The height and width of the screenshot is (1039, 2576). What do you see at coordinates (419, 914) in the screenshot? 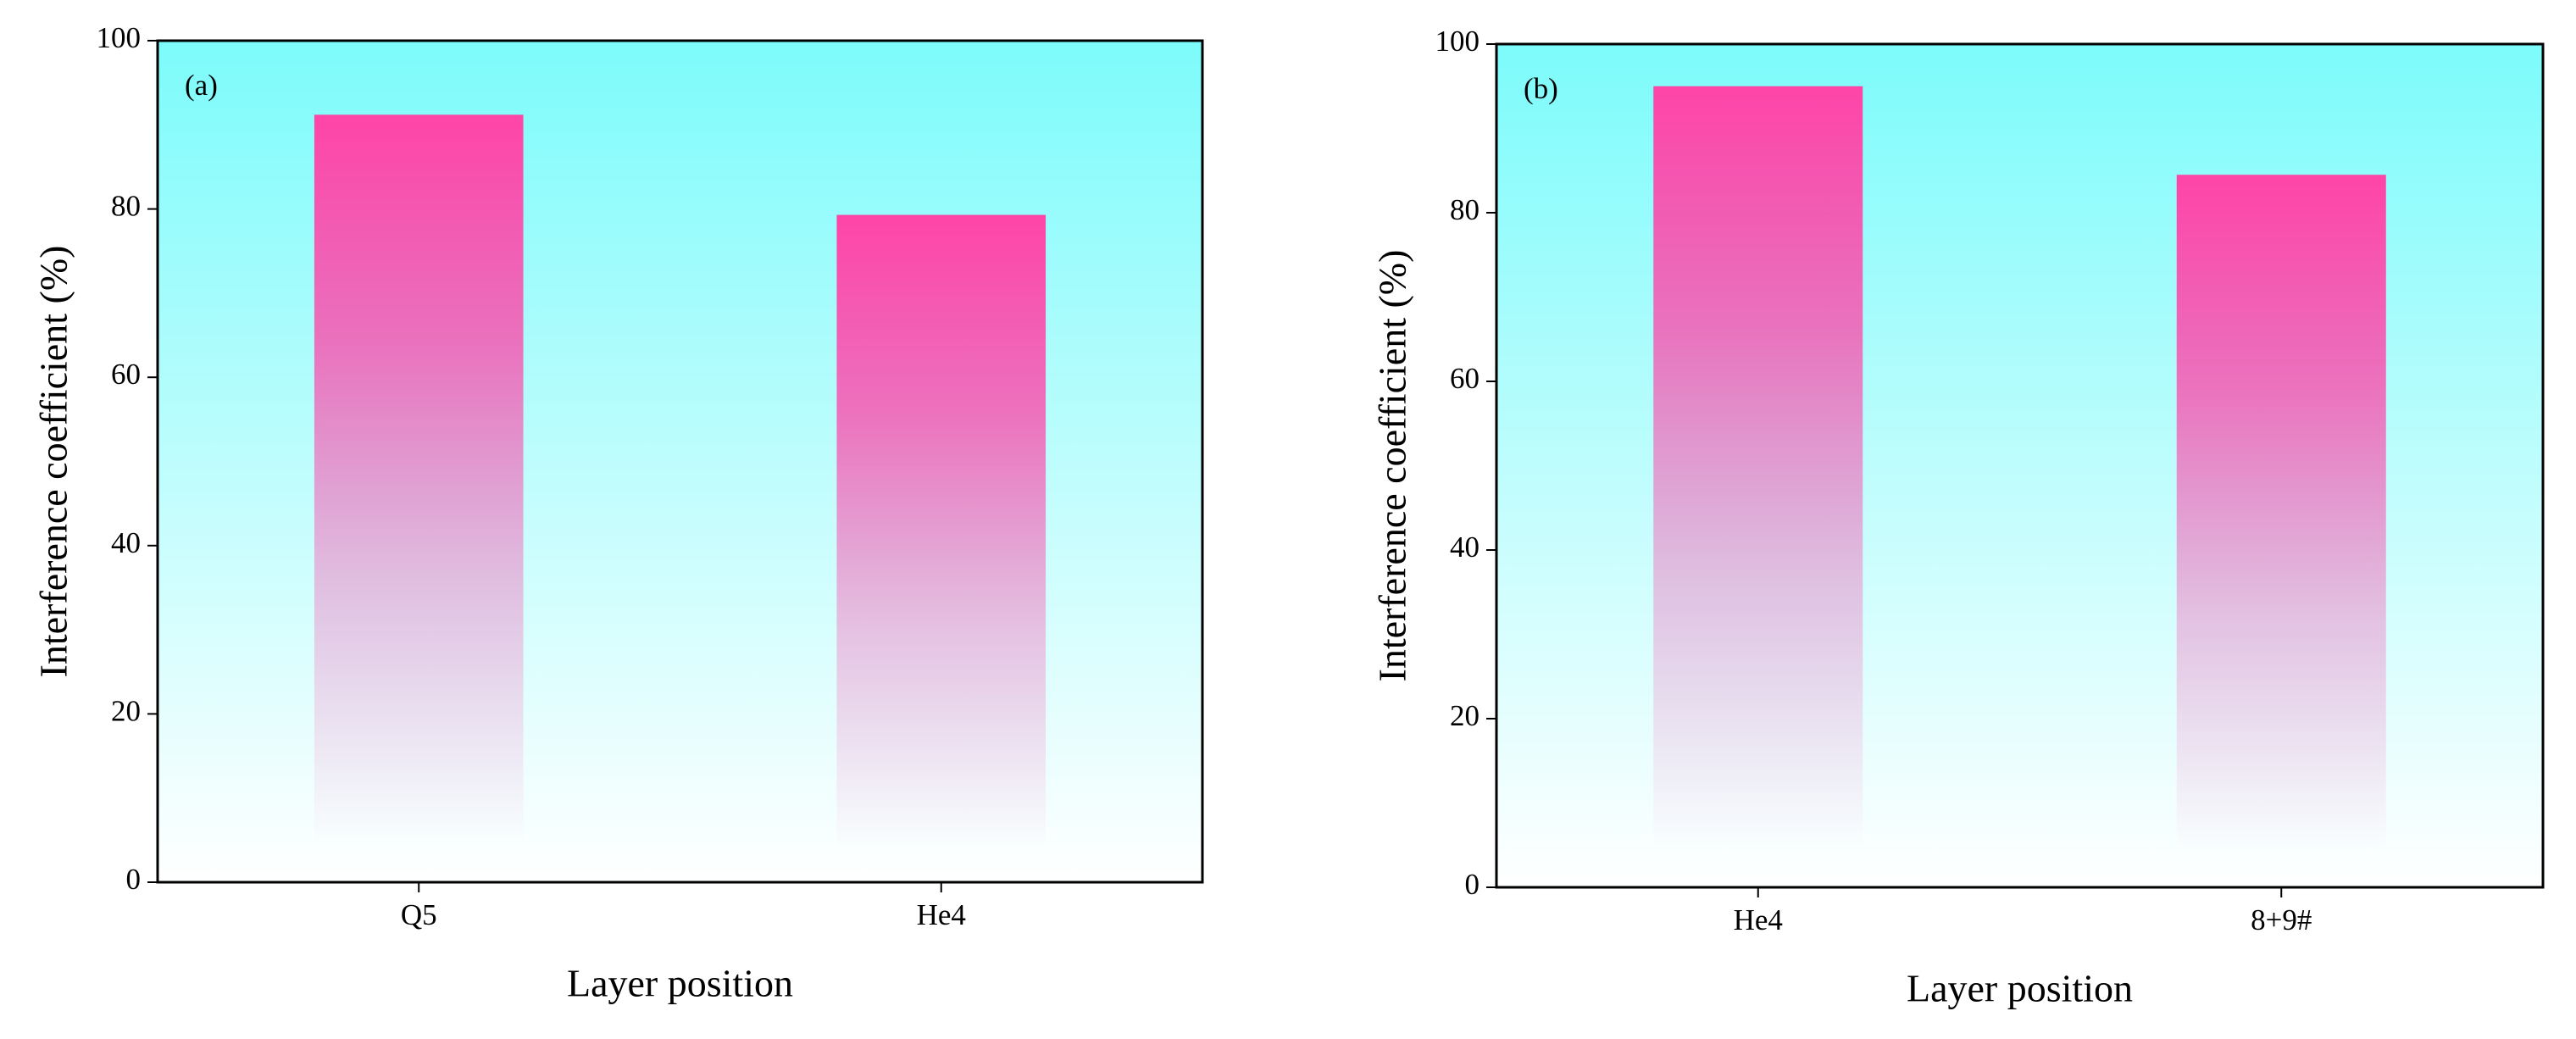
I see `x-tick-label: Q5` at bounding box center [419, 914].